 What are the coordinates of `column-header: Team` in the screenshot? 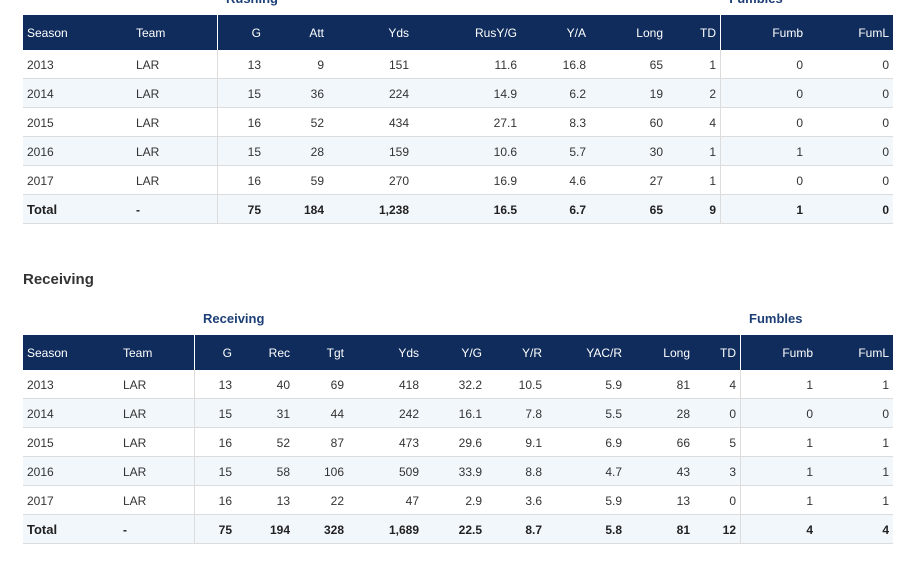 It's located at (138, 353).